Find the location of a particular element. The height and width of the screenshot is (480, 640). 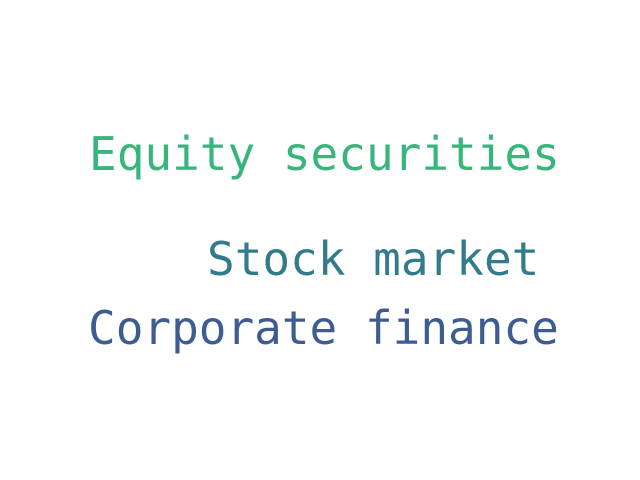

word-corporate-finance: Corporate finance is located at coordinates (323, 328).